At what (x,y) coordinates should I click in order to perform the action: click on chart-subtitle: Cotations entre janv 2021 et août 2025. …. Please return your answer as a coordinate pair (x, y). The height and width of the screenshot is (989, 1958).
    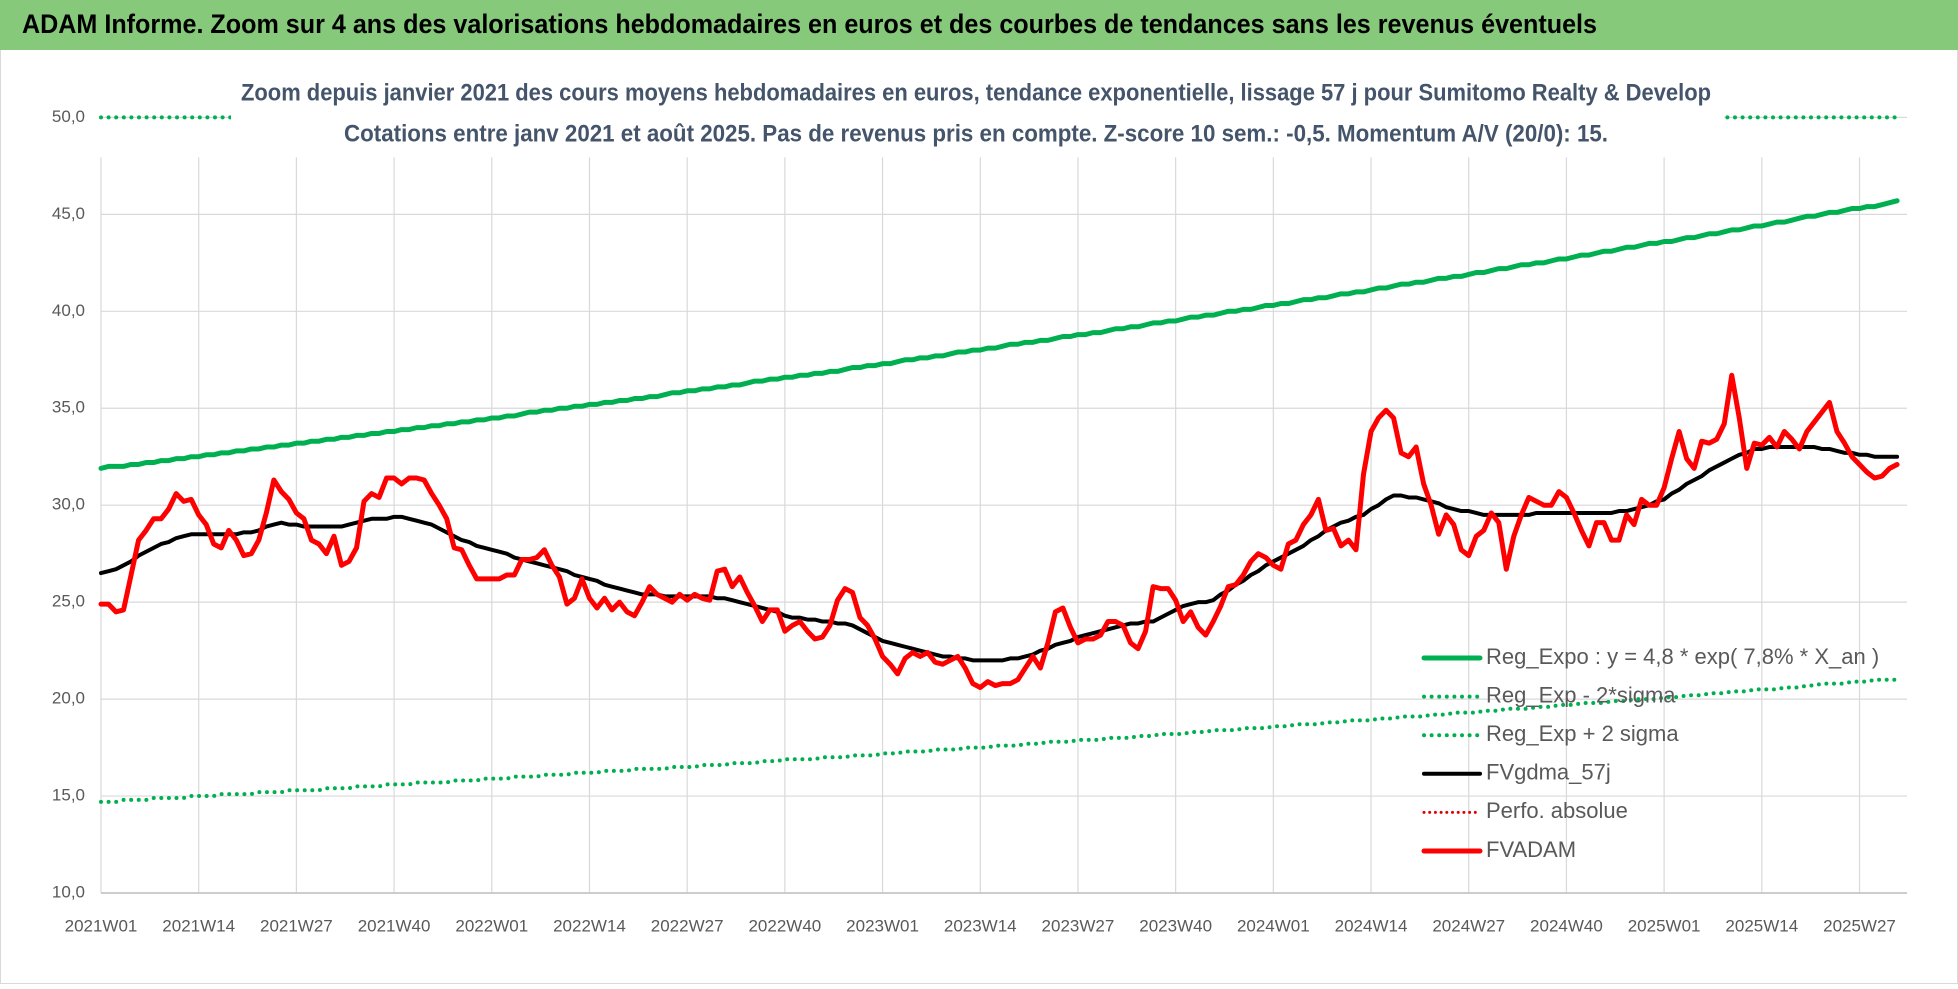
    Looking at the image, I should click on (976, 133).